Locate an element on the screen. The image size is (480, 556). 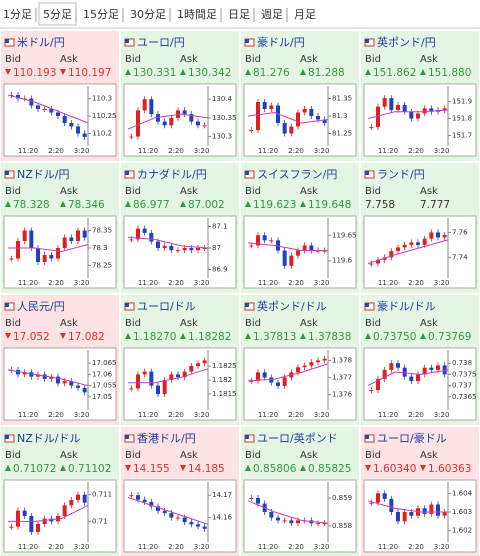
pair-name: 人民元/円 is located at coordinates (41, 306).